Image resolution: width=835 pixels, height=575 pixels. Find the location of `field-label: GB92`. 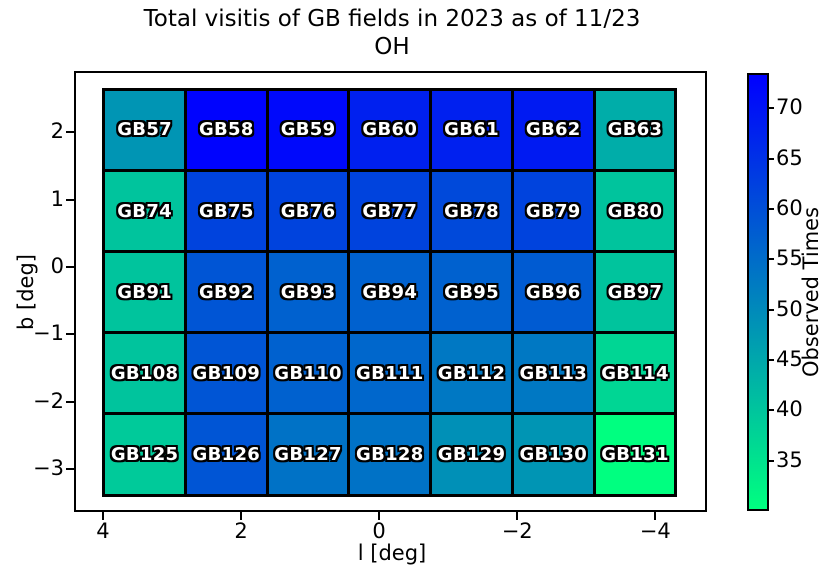

field-label: GB92 is located at coordinates (226, 292).